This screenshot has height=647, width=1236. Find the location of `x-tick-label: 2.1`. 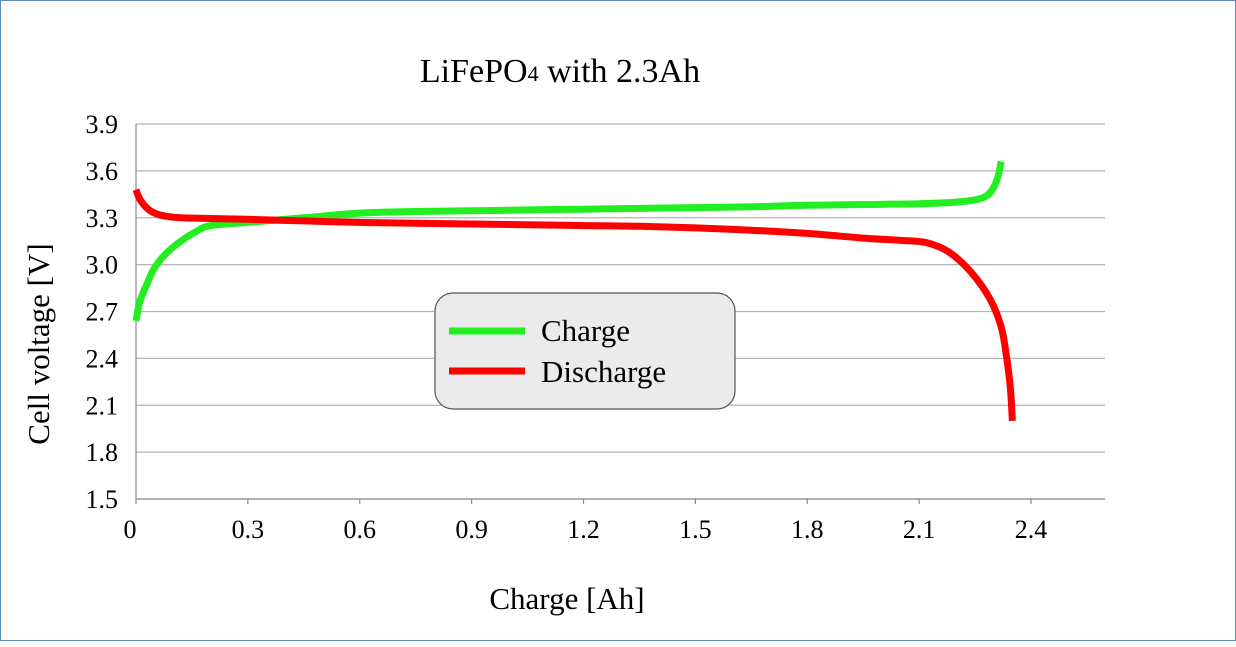

x-tick-label: 2.1 is located at coordinates (919, 529).